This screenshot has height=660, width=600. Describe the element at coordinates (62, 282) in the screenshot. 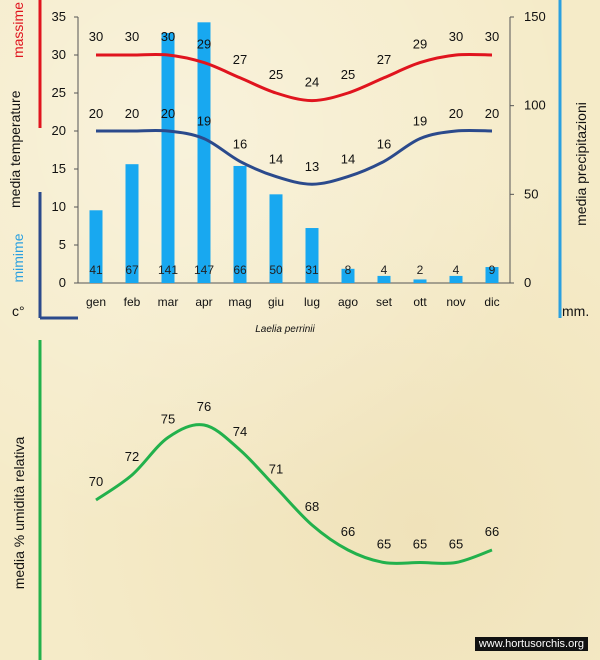

I see `left-tick-label: 0` at that location.